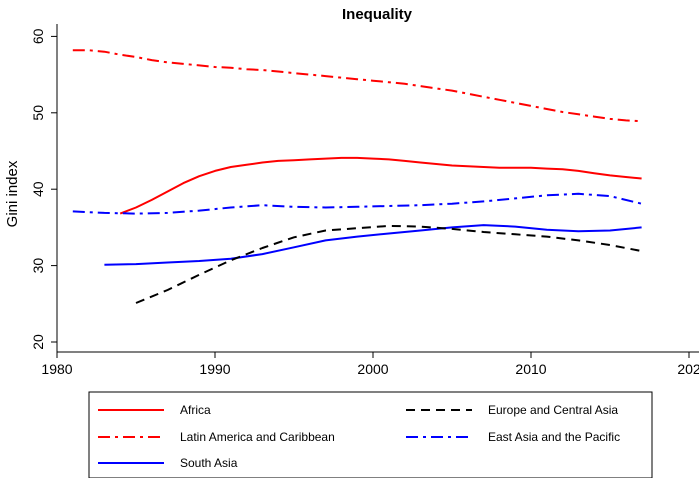 The width and height of the screenshot is (699, 478). Describe the element at coordinates (214, 369) in the screenshot. I see `x-tick-label: 1990` at that location.